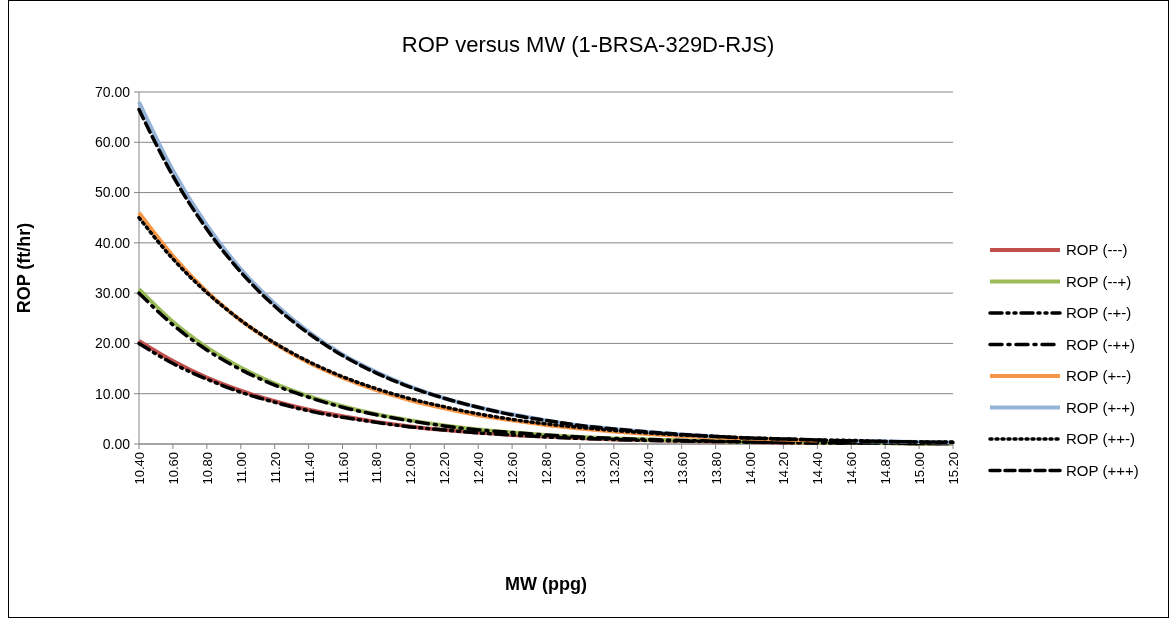 This screenshot has height=619, width=1176. I want to click on x-tick-label: 14.80, so click(886, 468).